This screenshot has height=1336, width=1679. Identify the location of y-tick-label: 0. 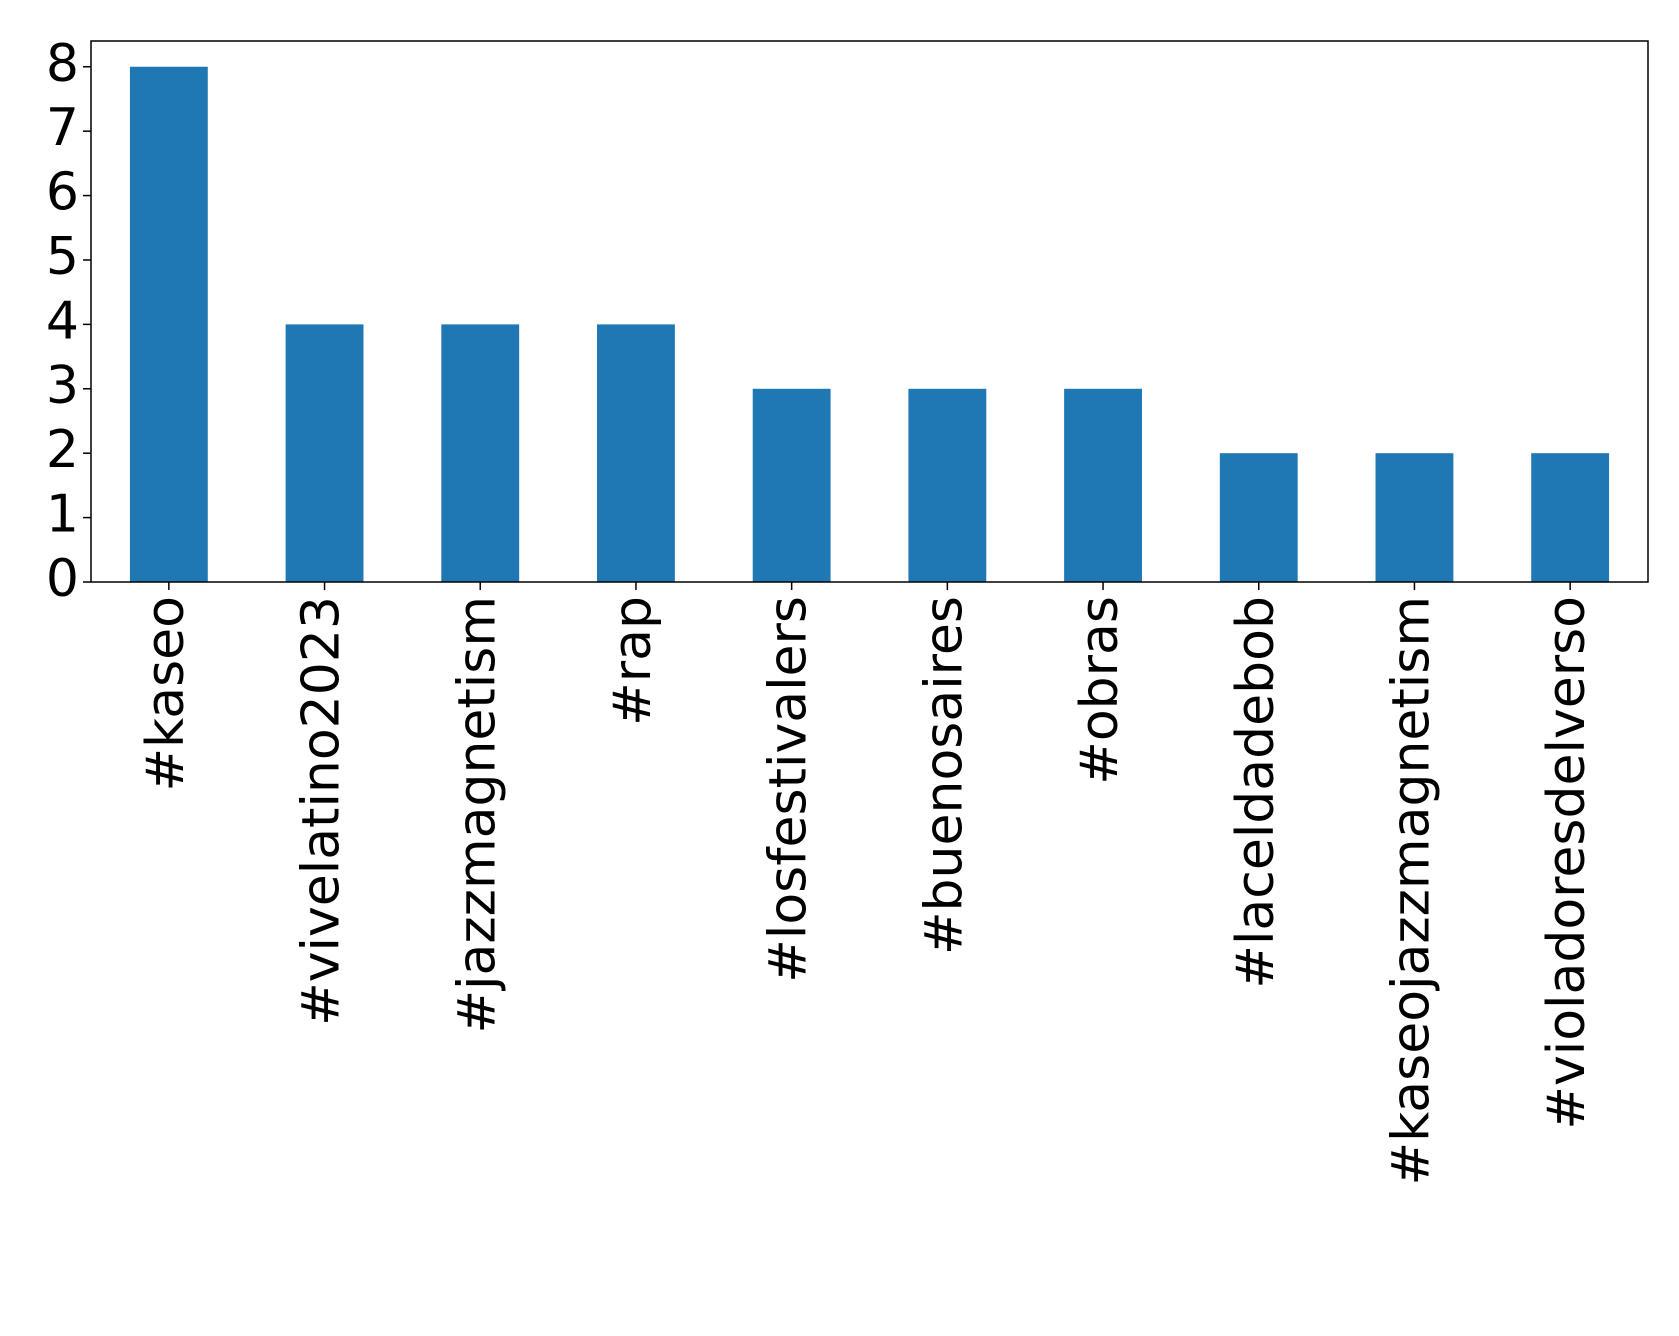
(62, 579).